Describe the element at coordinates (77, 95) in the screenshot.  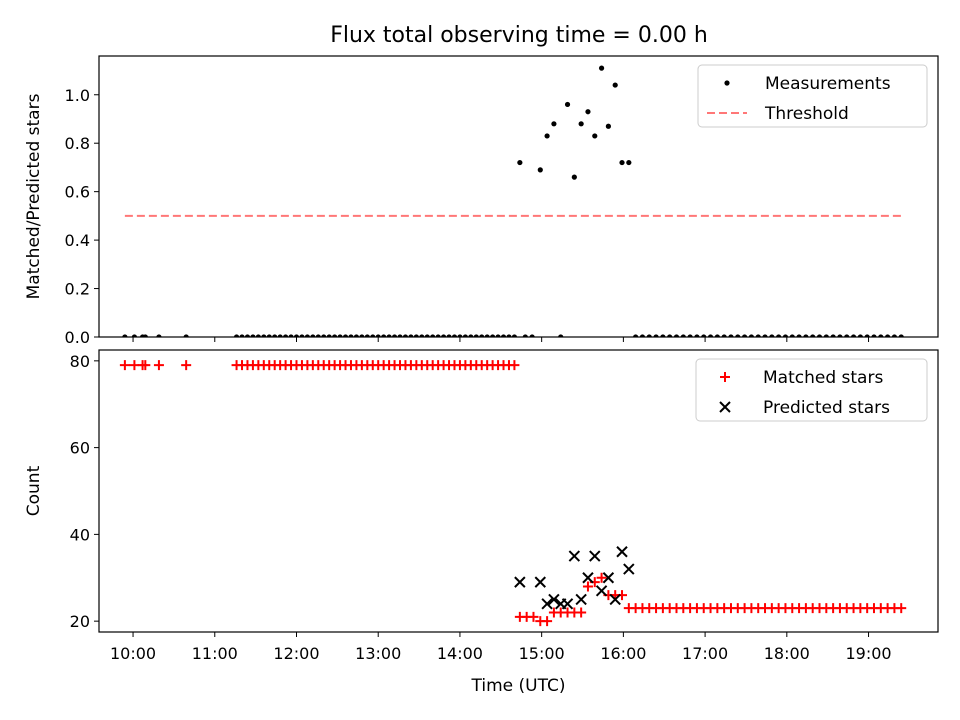
I see `y-tick-label: 1.0` at that location.